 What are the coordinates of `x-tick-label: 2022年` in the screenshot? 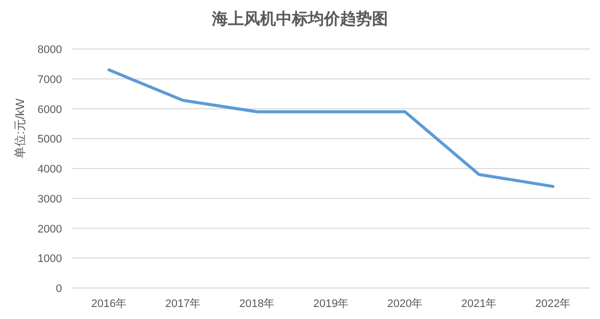 It's located at (553, 304).